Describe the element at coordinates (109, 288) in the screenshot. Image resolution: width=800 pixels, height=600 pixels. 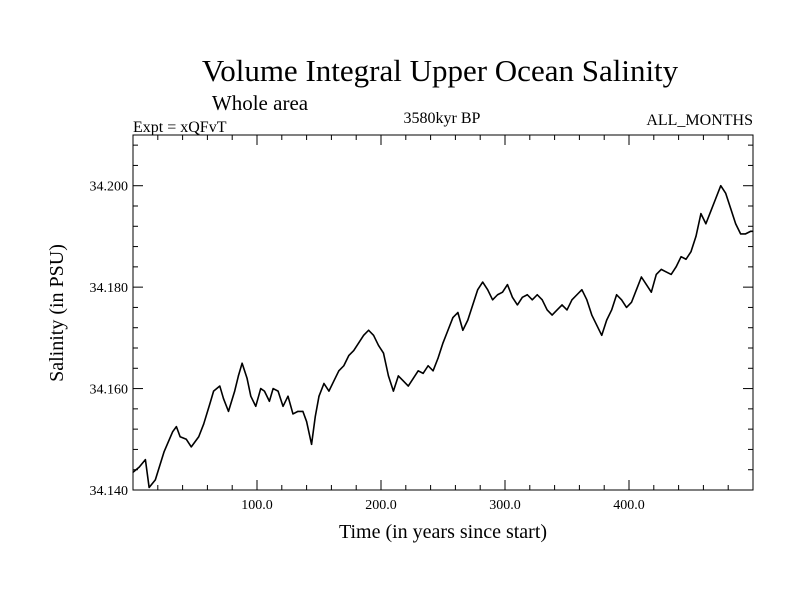
I see `y-tick-label: 34.180` at that location.